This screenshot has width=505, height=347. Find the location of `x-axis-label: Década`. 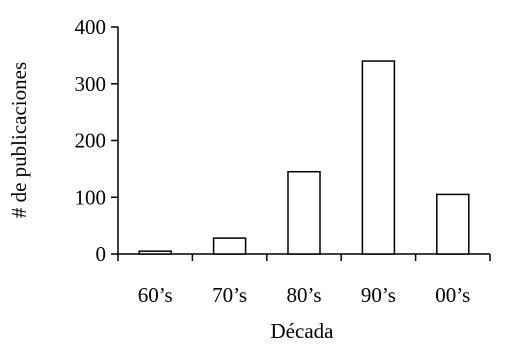

x-axis-label: Década is located at coordinates (303, 331).